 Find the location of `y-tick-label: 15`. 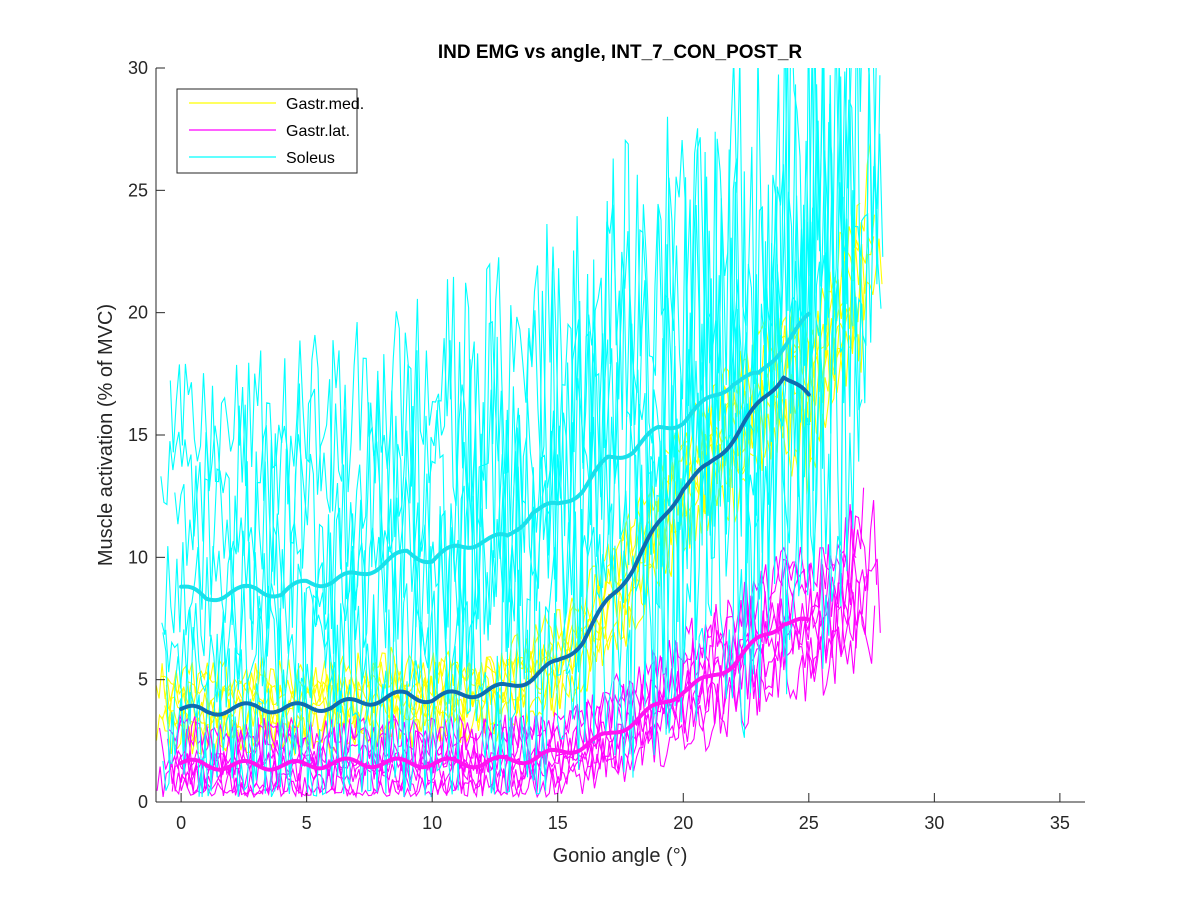

y-tick-label: 15 is located at coordinates (138, 435).